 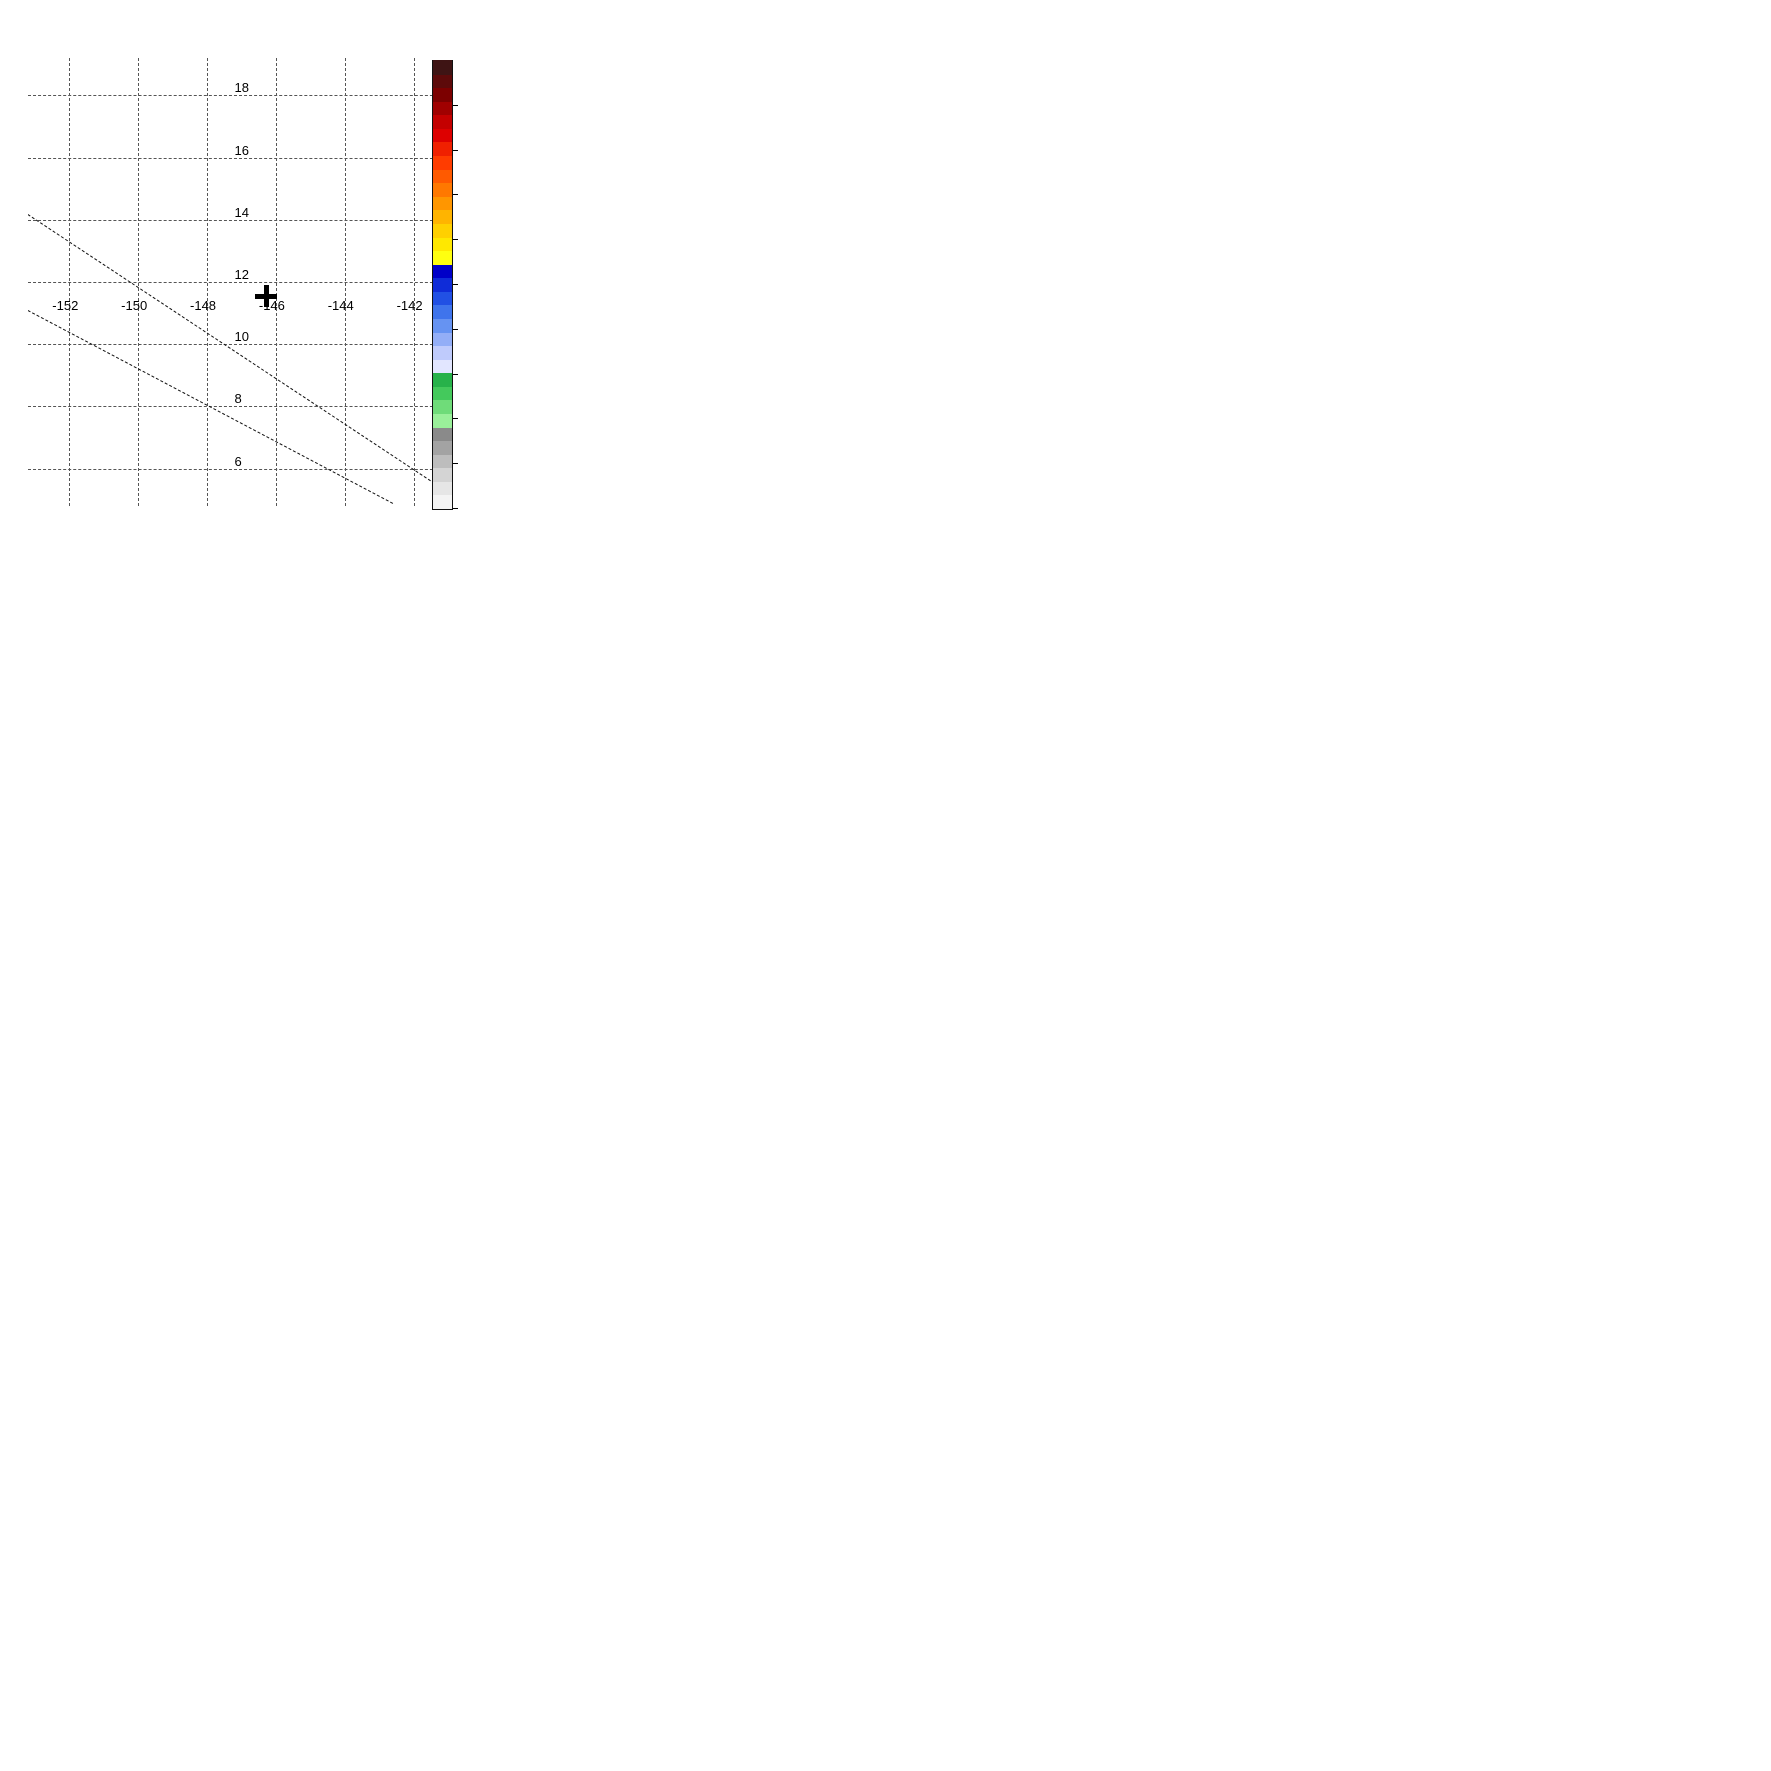 I want to click on colorbar-segment-25-a, so click(x=442, y=162).